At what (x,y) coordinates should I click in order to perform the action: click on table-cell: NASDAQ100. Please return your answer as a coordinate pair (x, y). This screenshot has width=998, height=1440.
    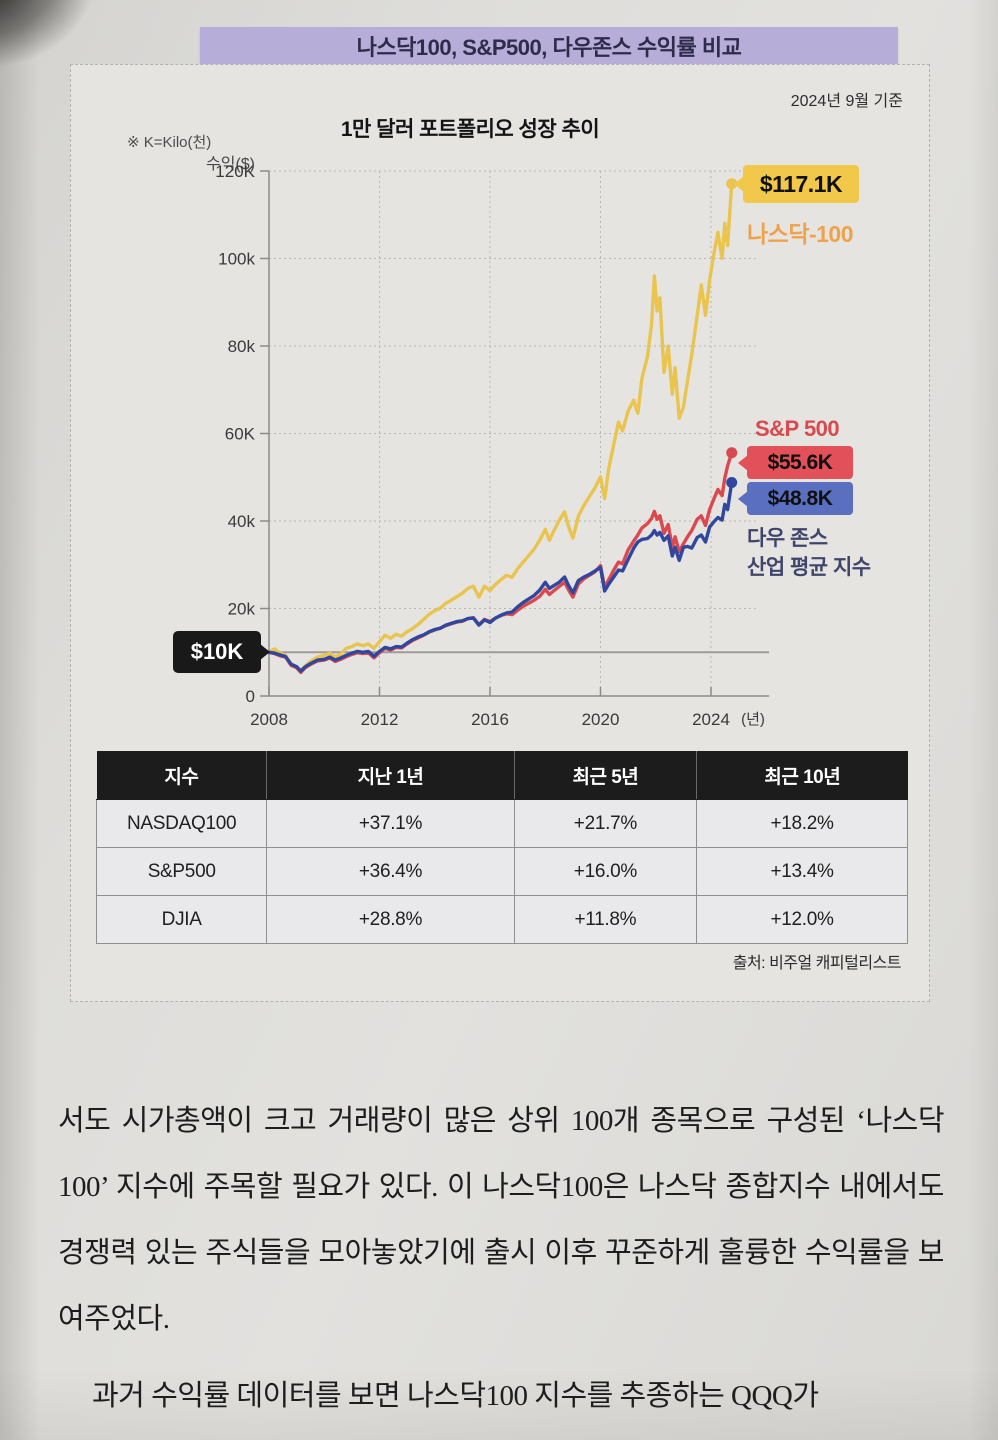
    Looking at the image, I should click on (181, 823).